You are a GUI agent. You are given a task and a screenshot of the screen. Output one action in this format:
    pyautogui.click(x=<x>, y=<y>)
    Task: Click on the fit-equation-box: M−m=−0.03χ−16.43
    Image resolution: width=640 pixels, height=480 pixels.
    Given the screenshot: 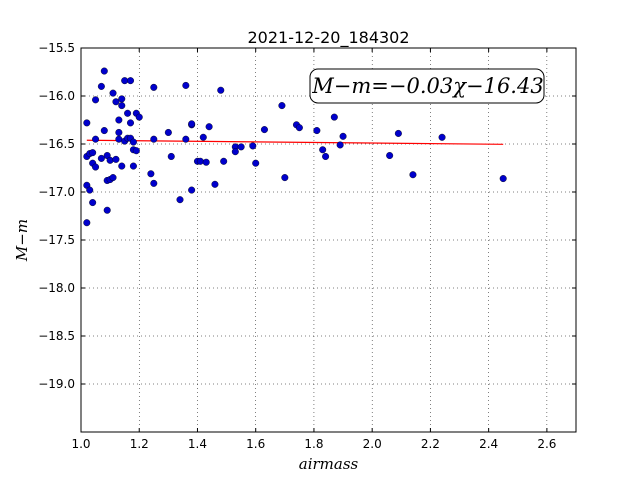 What is the action you would take?
    pyautogui.click(x=427, y=86)
    